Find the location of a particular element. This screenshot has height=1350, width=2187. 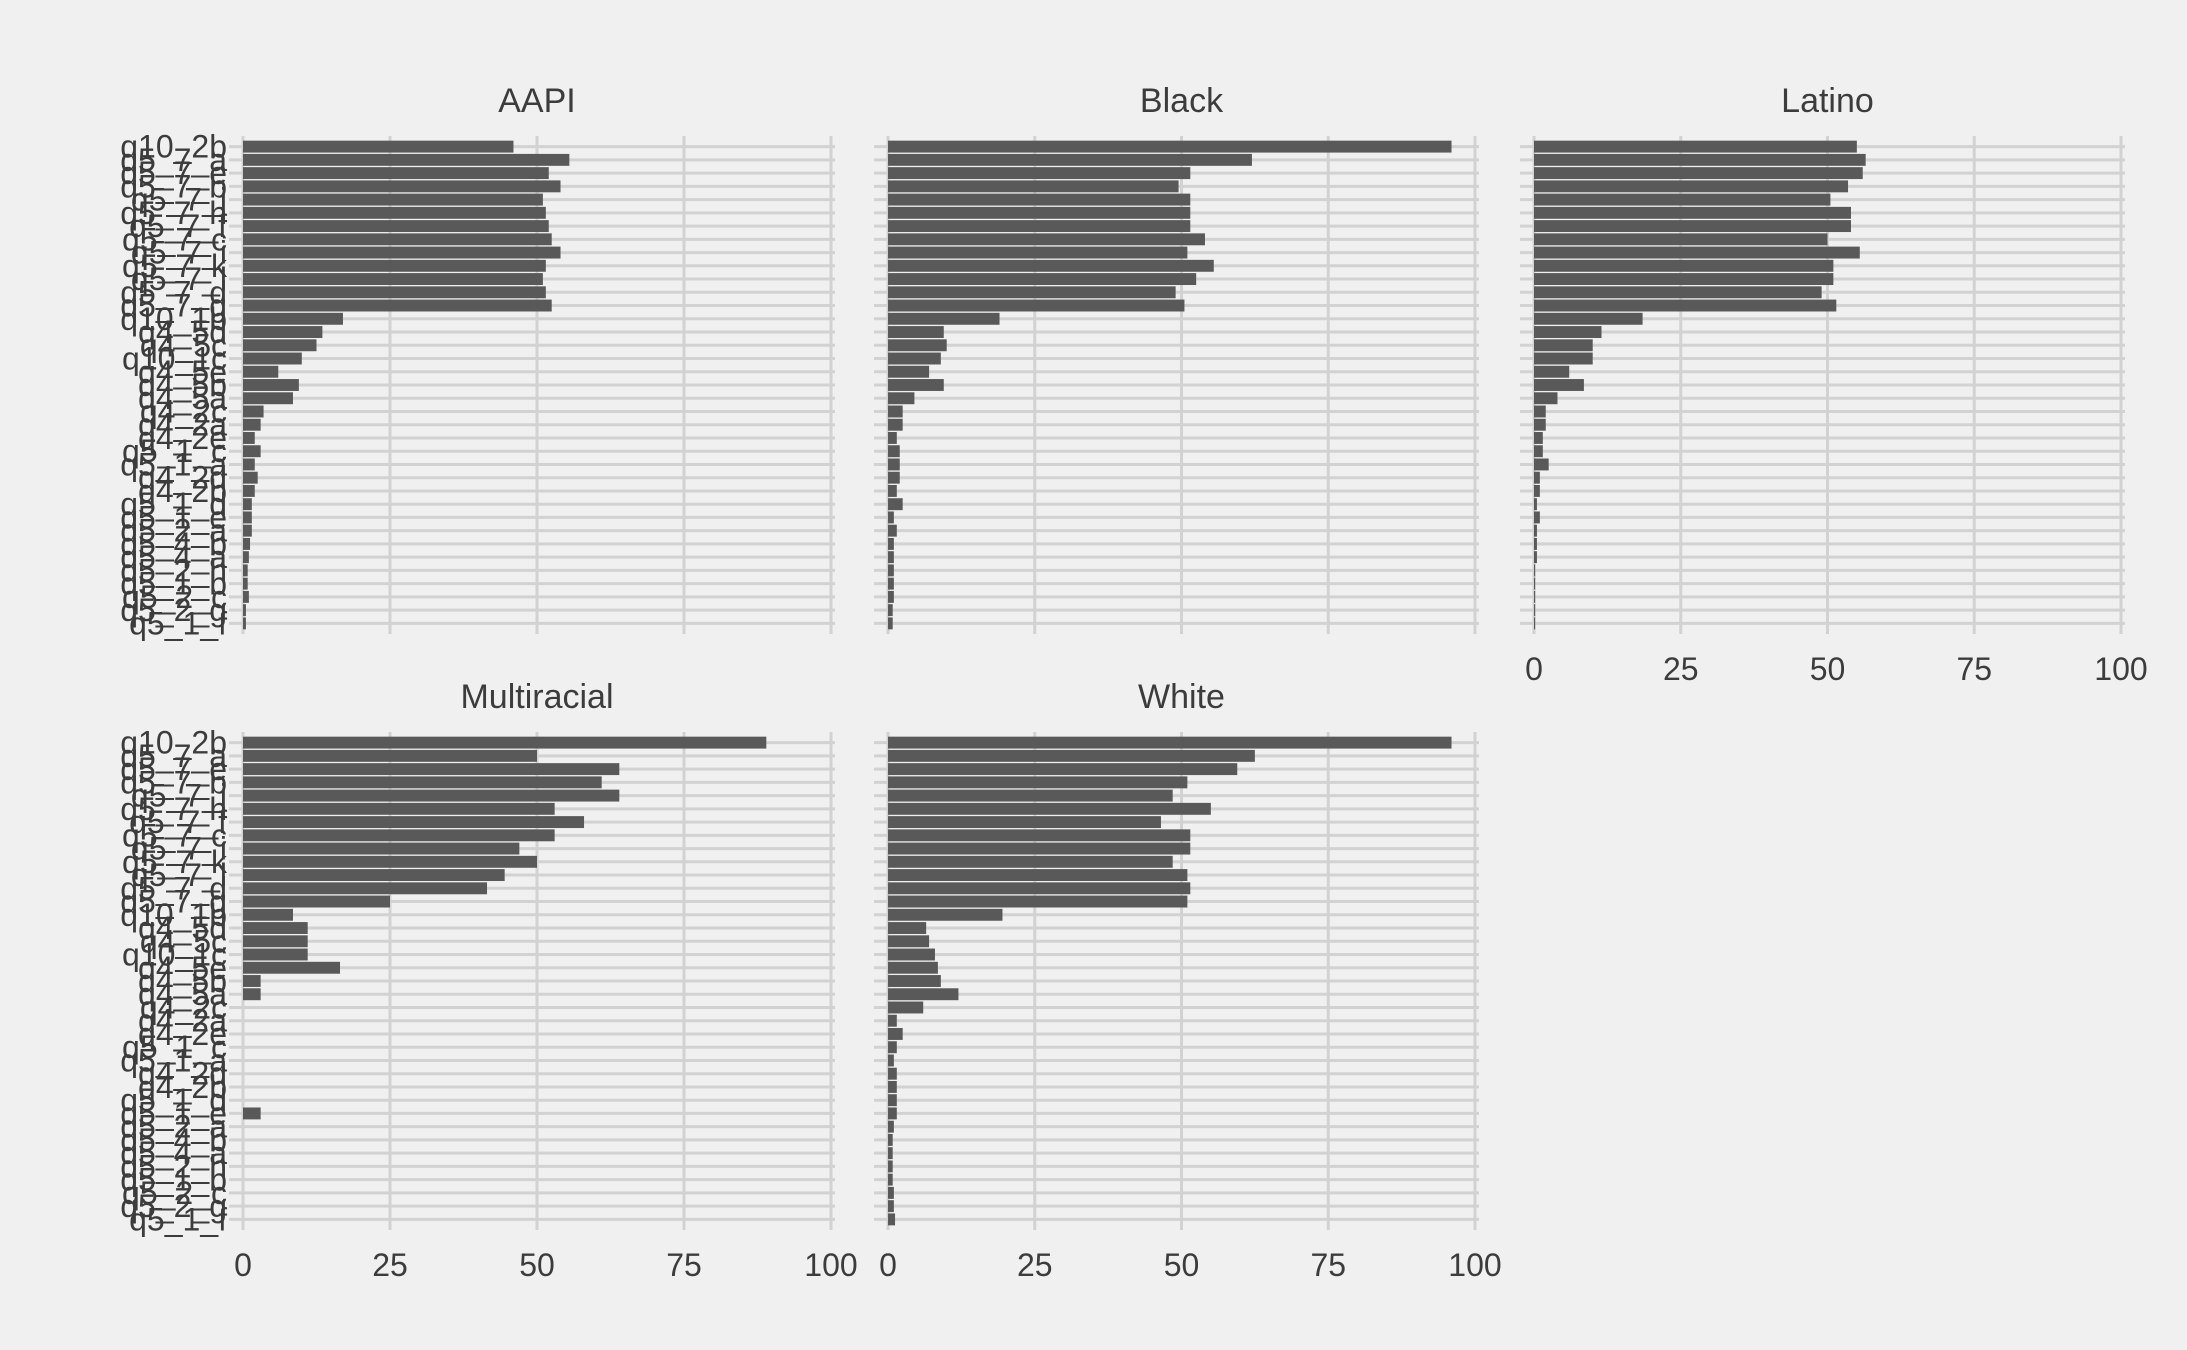

bar-q10_2b is located at coordinates (378, 146).